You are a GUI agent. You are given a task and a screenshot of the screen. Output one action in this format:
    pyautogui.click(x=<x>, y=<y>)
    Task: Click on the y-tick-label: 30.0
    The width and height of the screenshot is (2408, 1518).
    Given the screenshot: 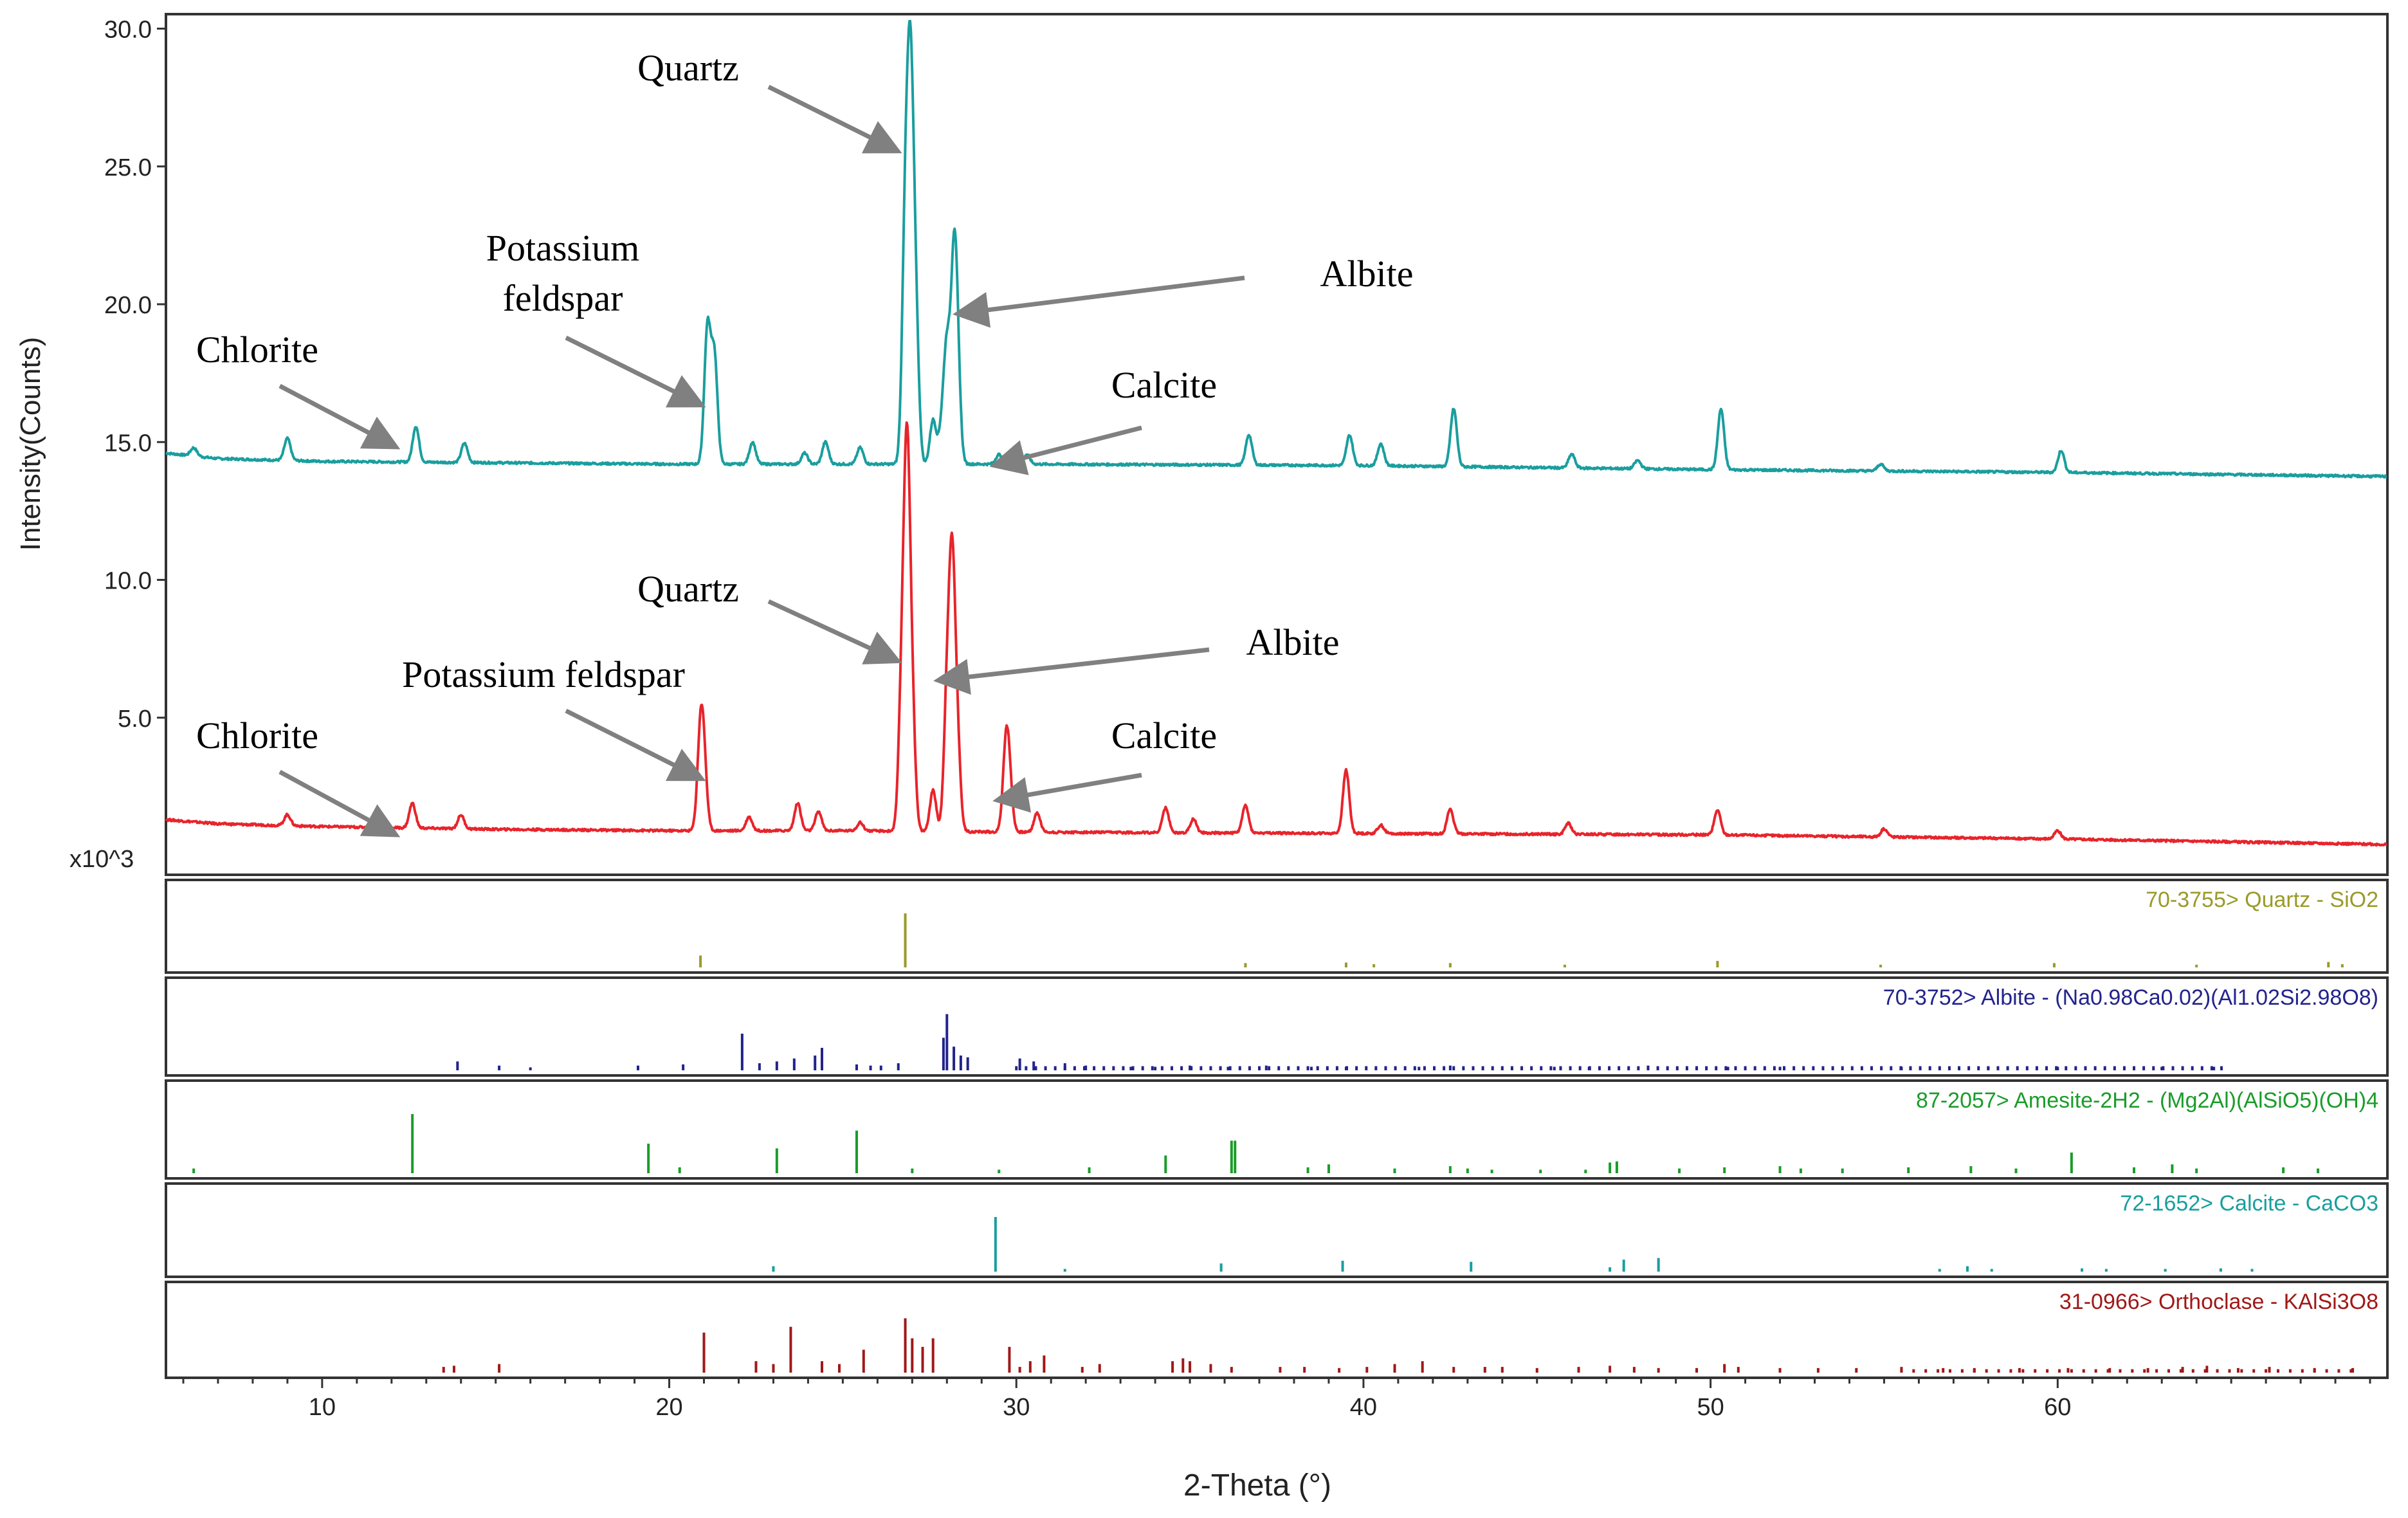 What is the action you would take?
    pyautogui.click(x=128, y=30)
    